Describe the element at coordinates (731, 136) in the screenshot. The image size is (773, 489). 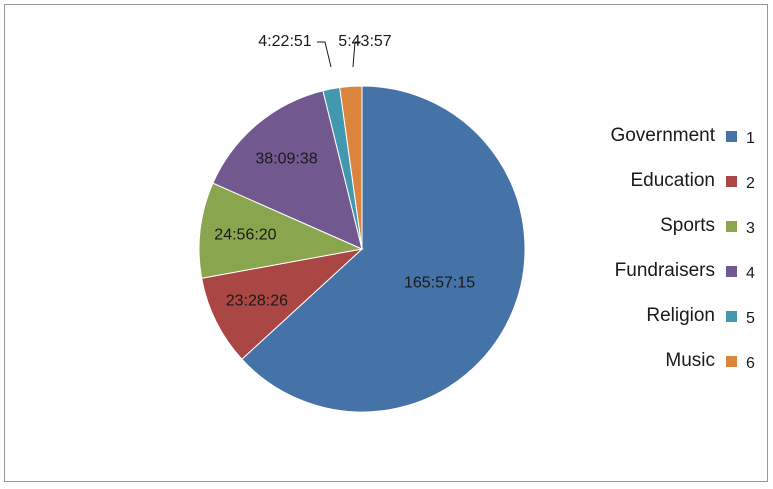
I see `legend-swatch-government` at that location.